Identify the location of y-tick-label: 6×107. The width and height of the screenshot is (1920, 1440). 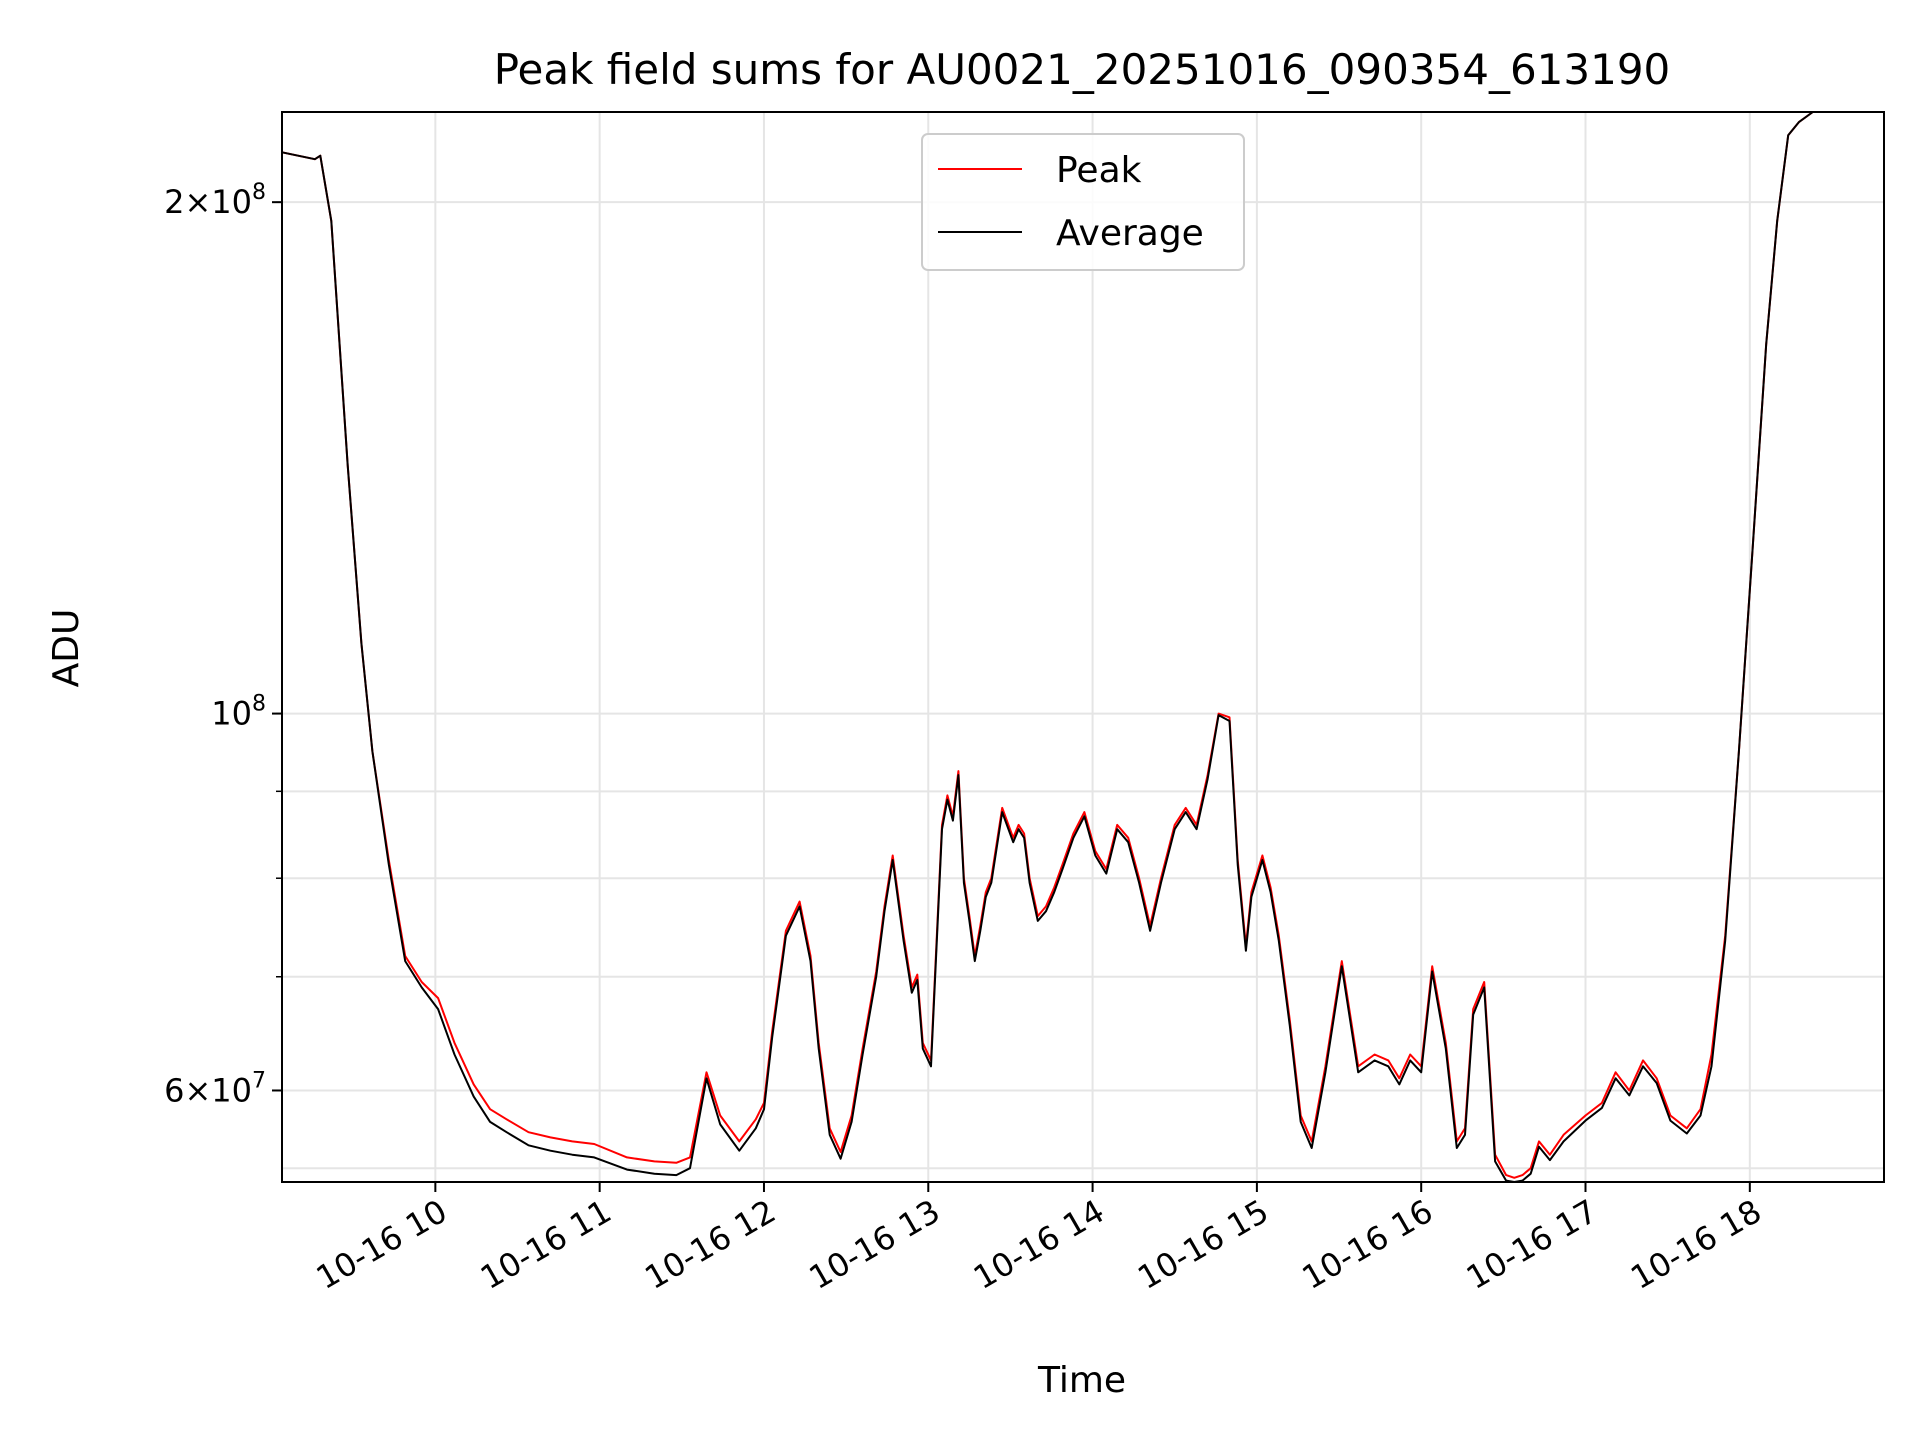
(215, 1088).